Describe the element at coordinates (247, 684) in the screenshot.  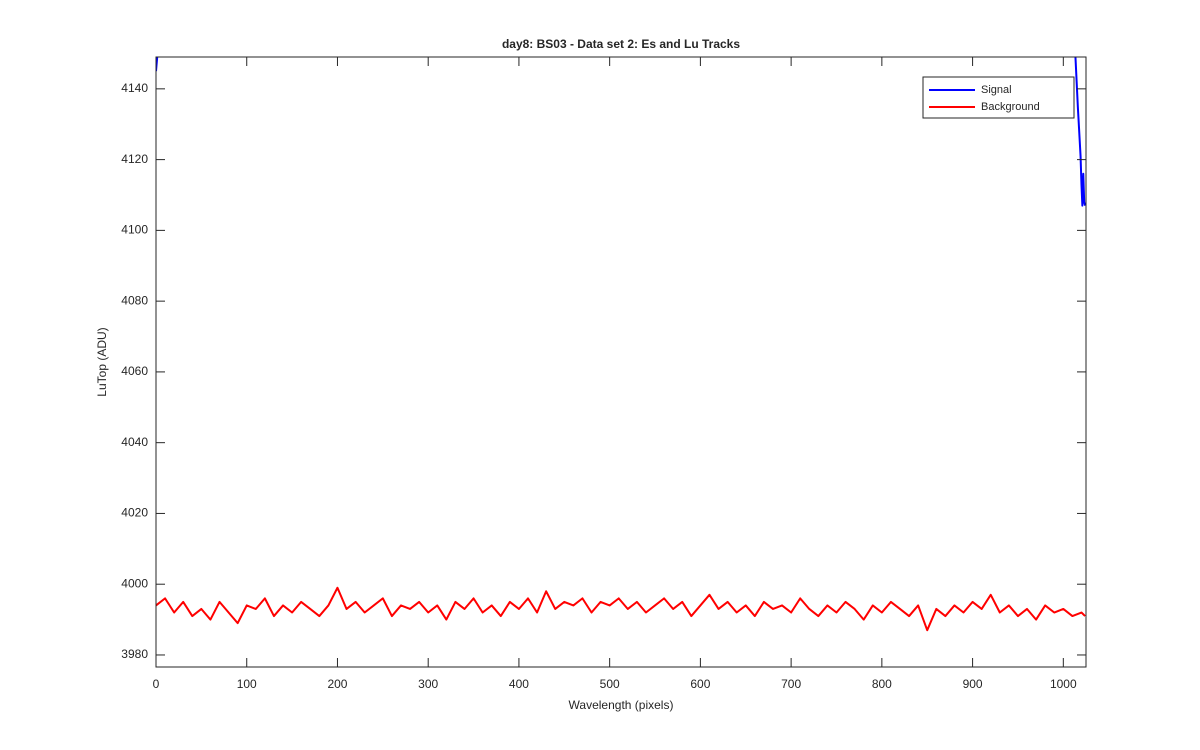
I see `x-tick-label: 100` at that location.